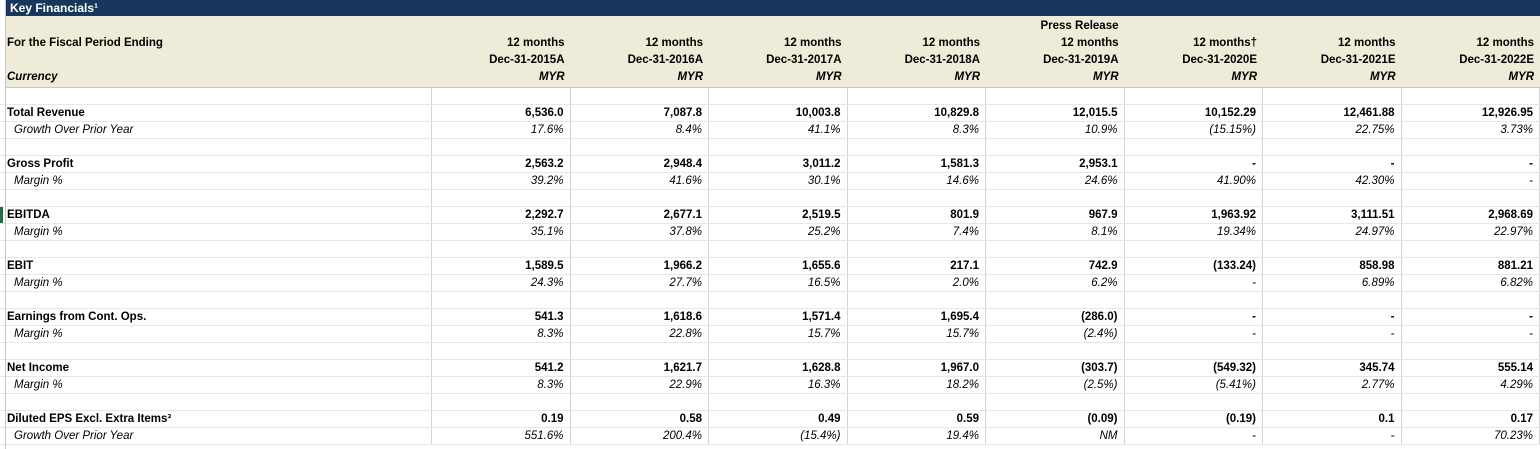  Describe the element at coordinates (216, 436) in the screenshot. I see `row-label: Growth Over Prior Year` at that location.